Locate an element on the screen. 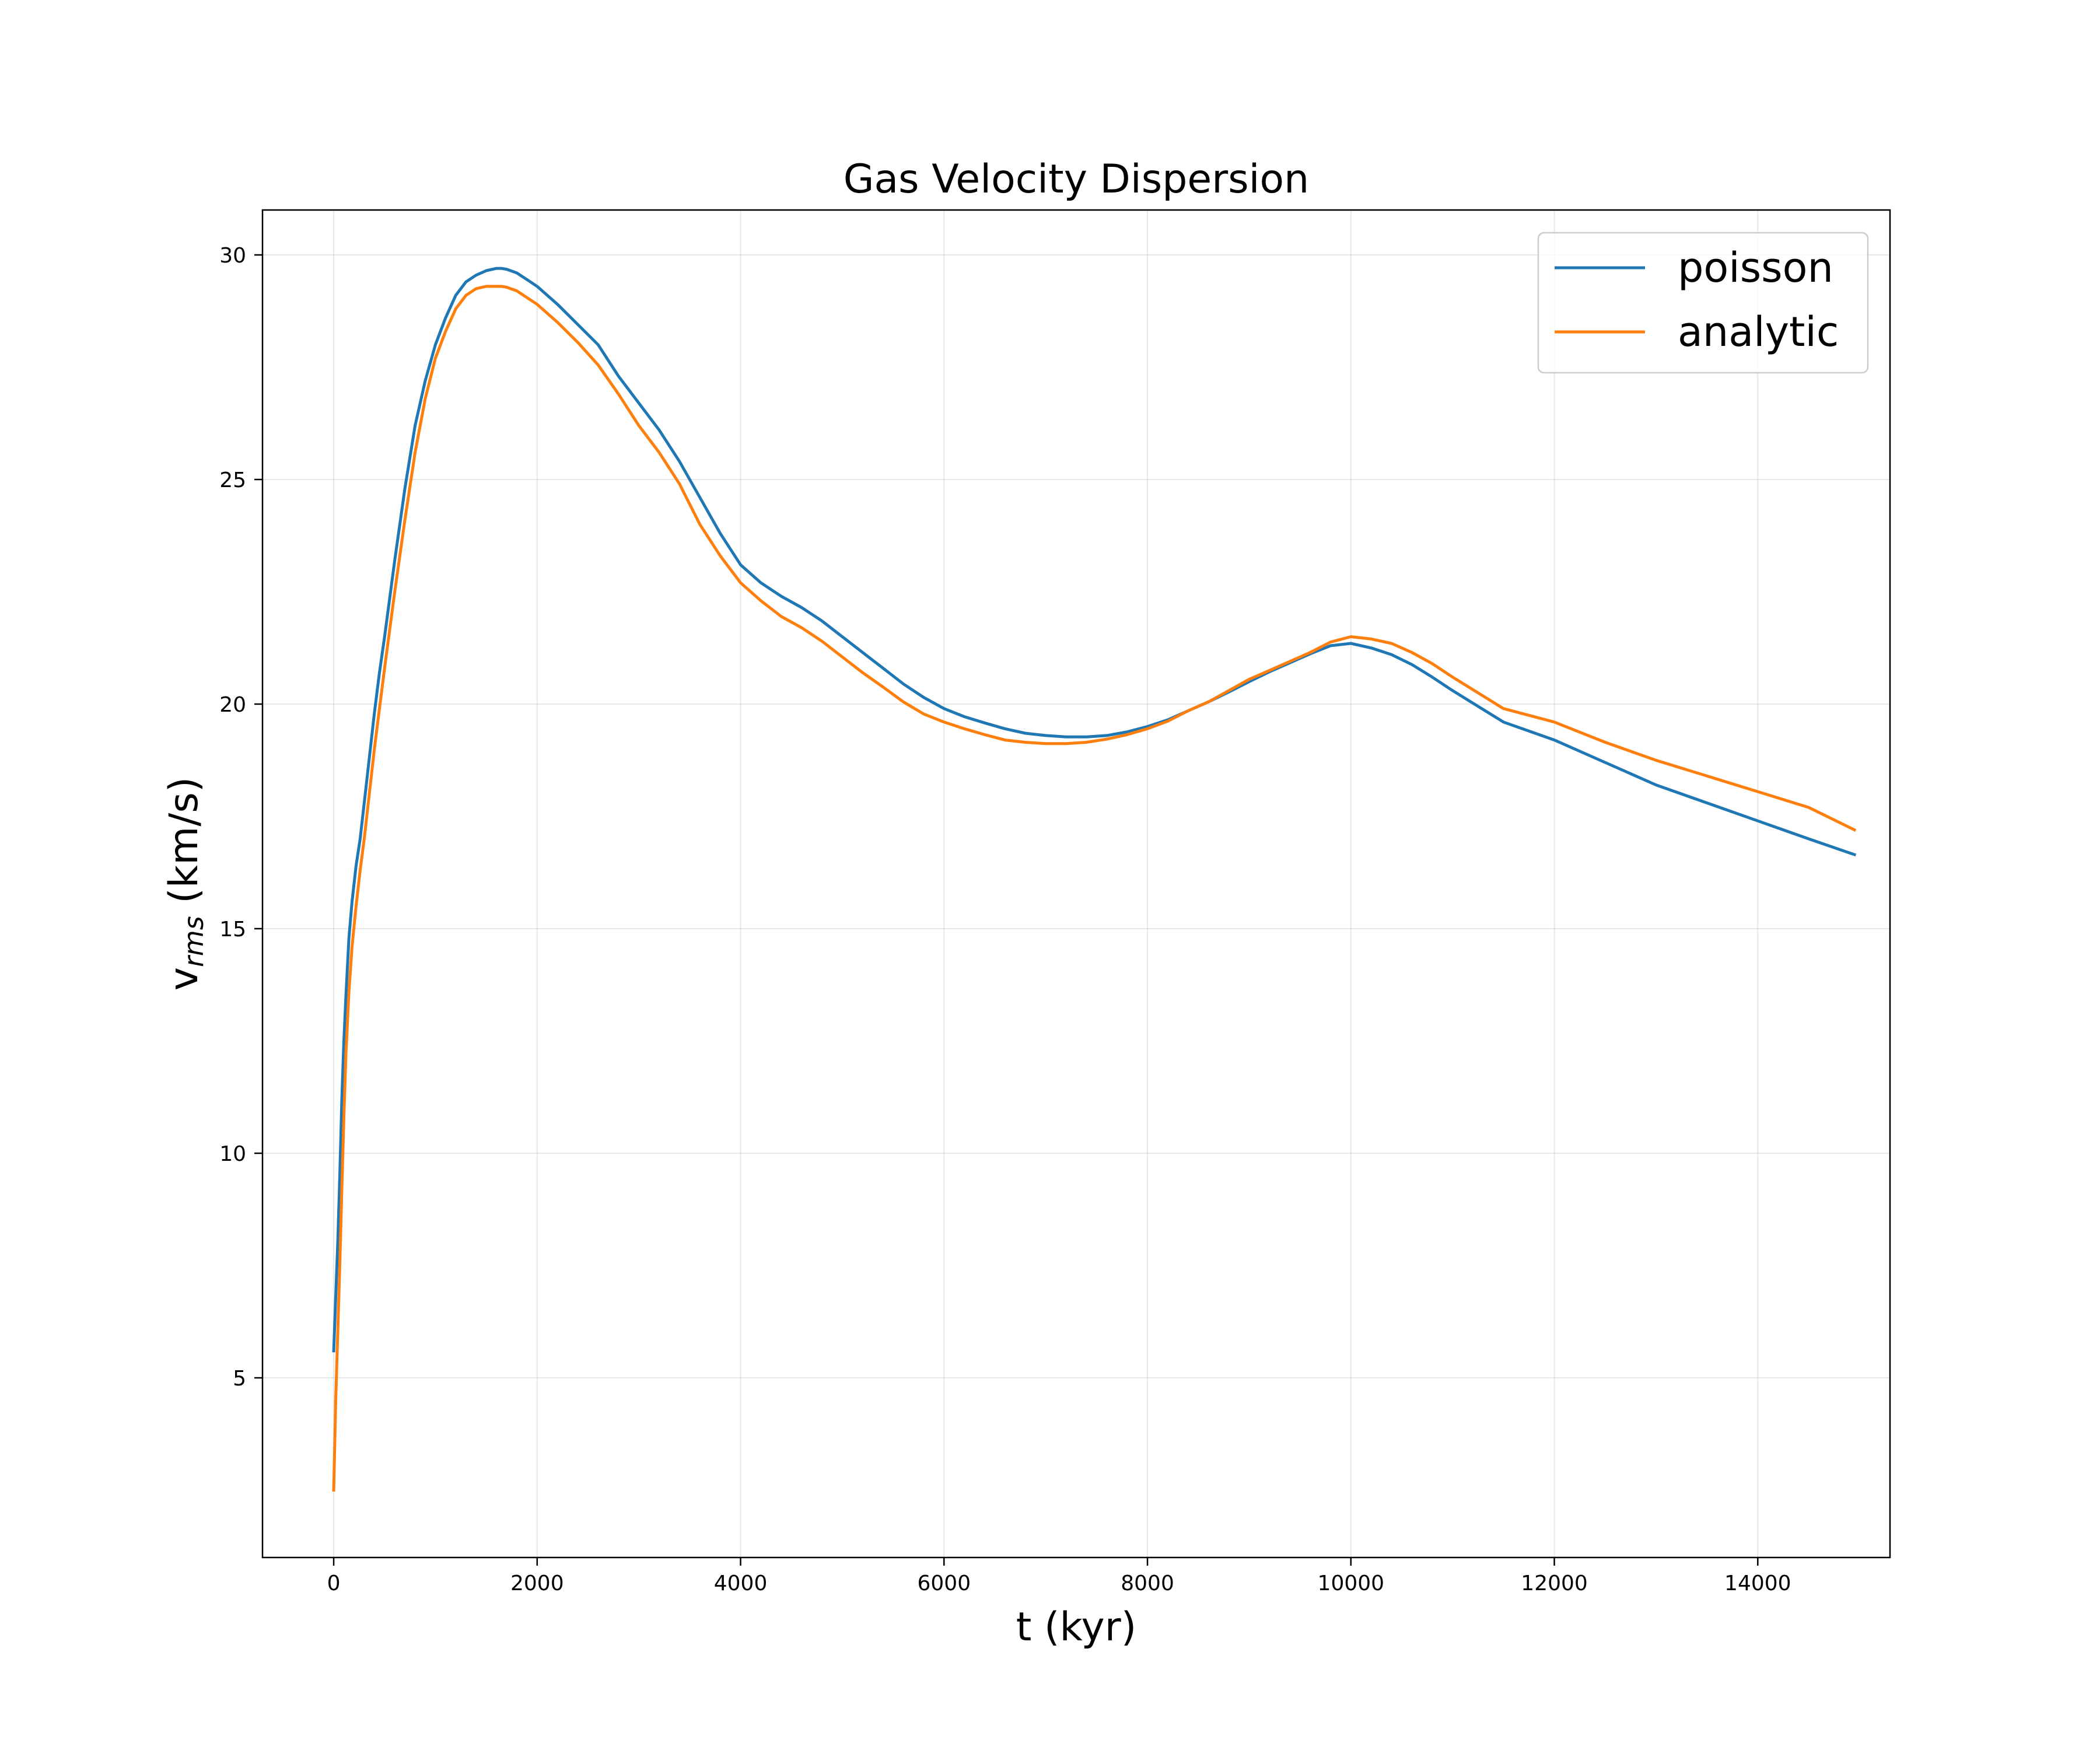 The width and height of the screenshot is (2100, 1750). legend: poisson analytic is located at coordinates (1703, 303).